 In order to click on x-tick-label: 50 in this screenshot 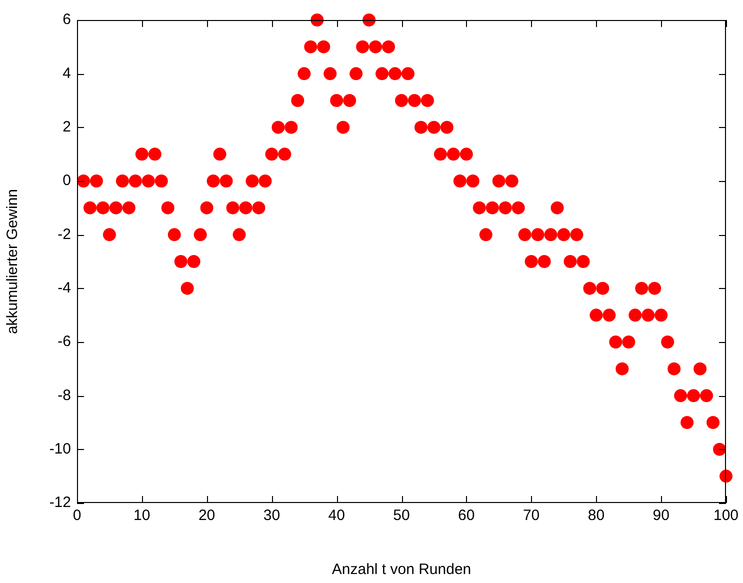, I will do `click(401, 515)`.